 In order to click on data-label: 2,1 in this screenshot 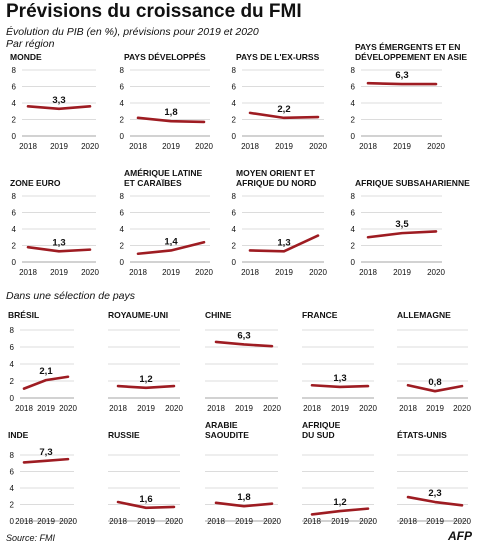, I will do `click(46, 371)`.